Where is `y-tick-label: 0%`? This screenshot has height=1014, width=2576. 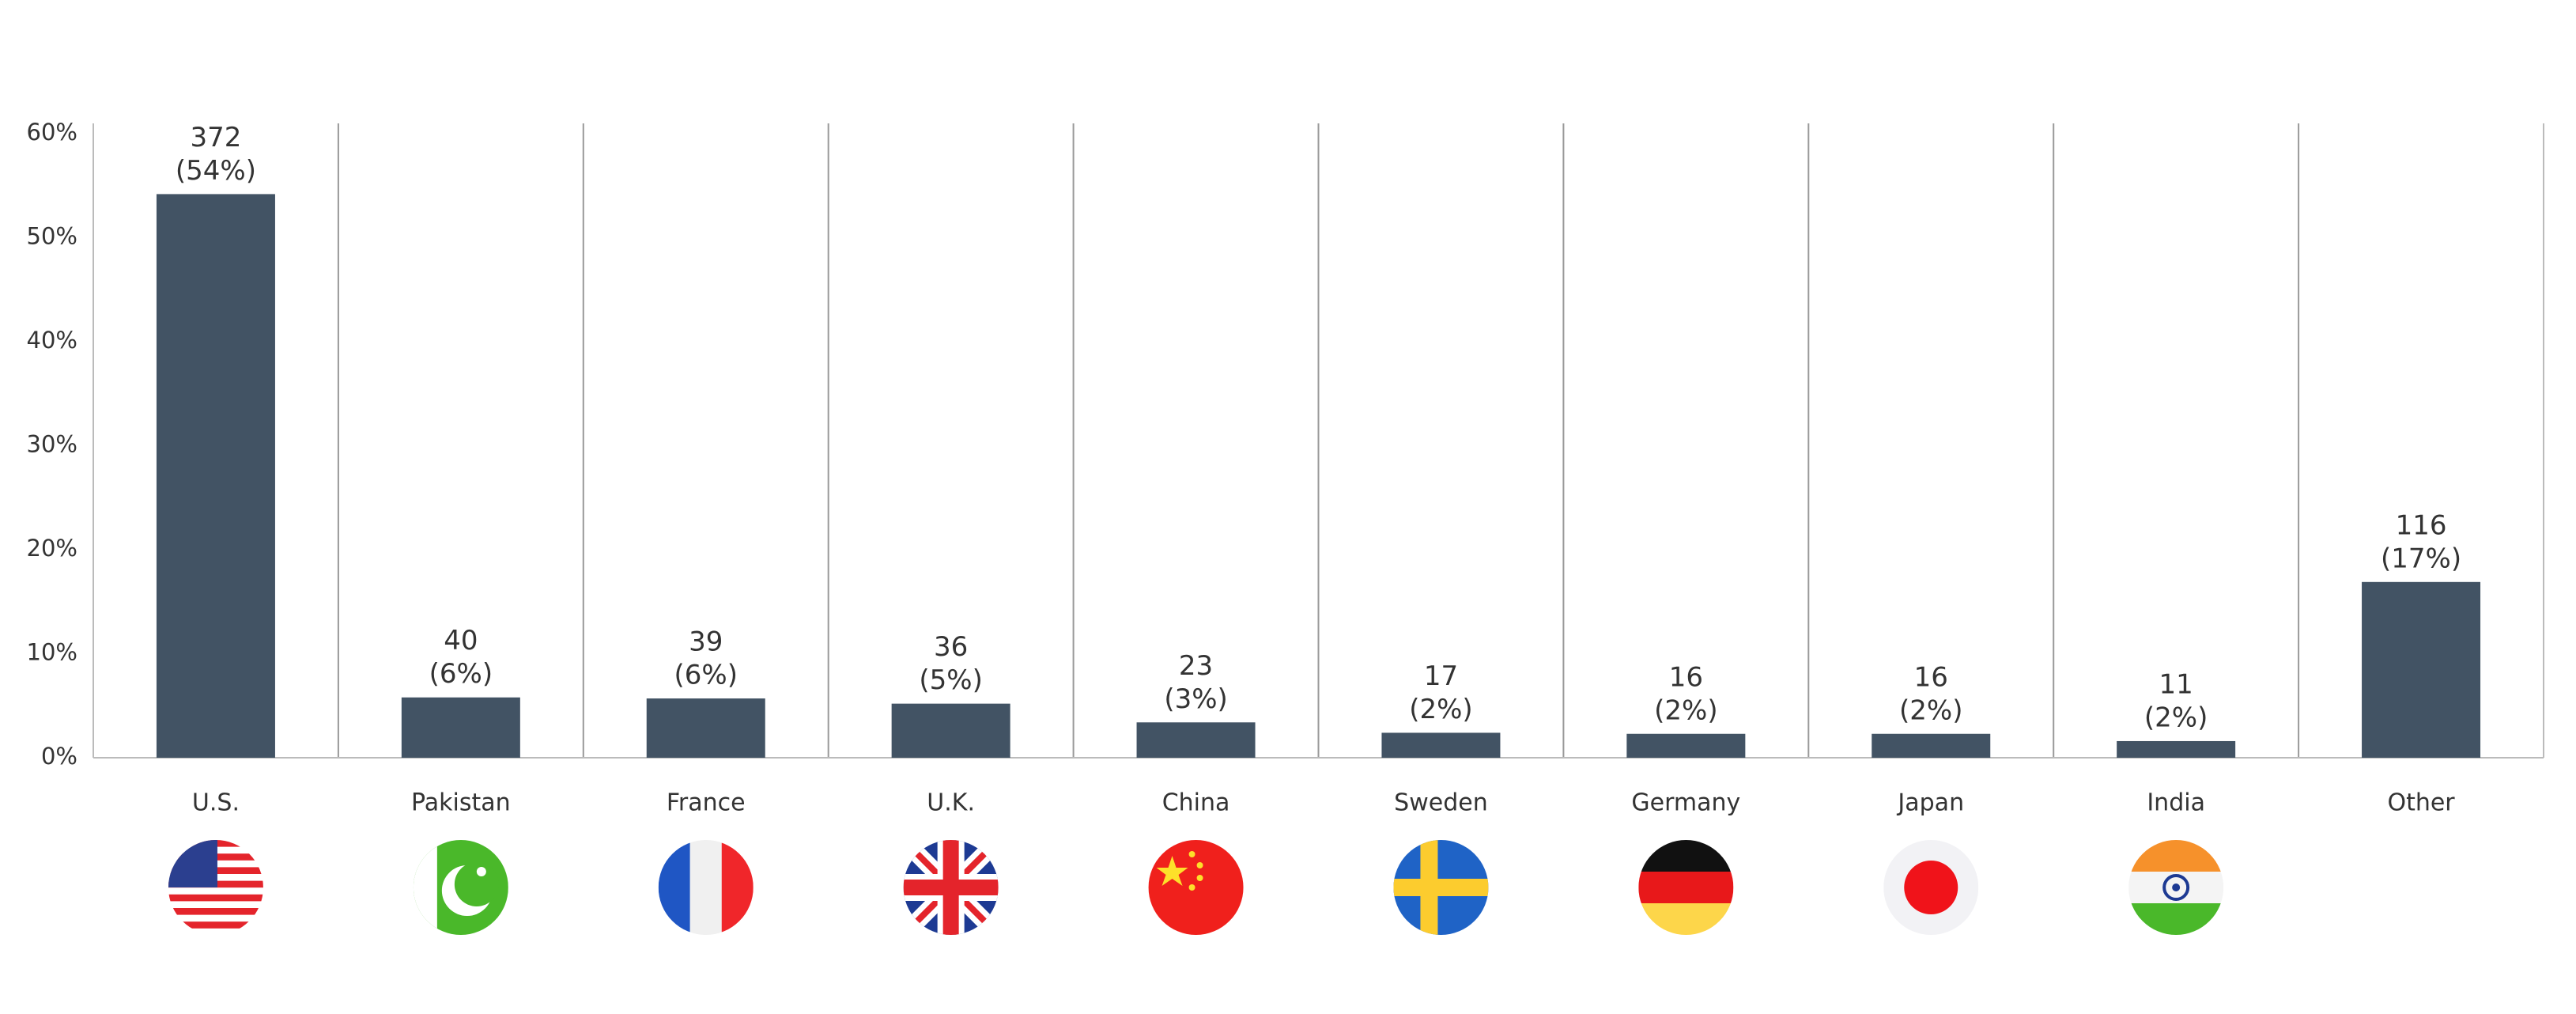 y-tick-label: 0% is located at coordinates (59, 756).